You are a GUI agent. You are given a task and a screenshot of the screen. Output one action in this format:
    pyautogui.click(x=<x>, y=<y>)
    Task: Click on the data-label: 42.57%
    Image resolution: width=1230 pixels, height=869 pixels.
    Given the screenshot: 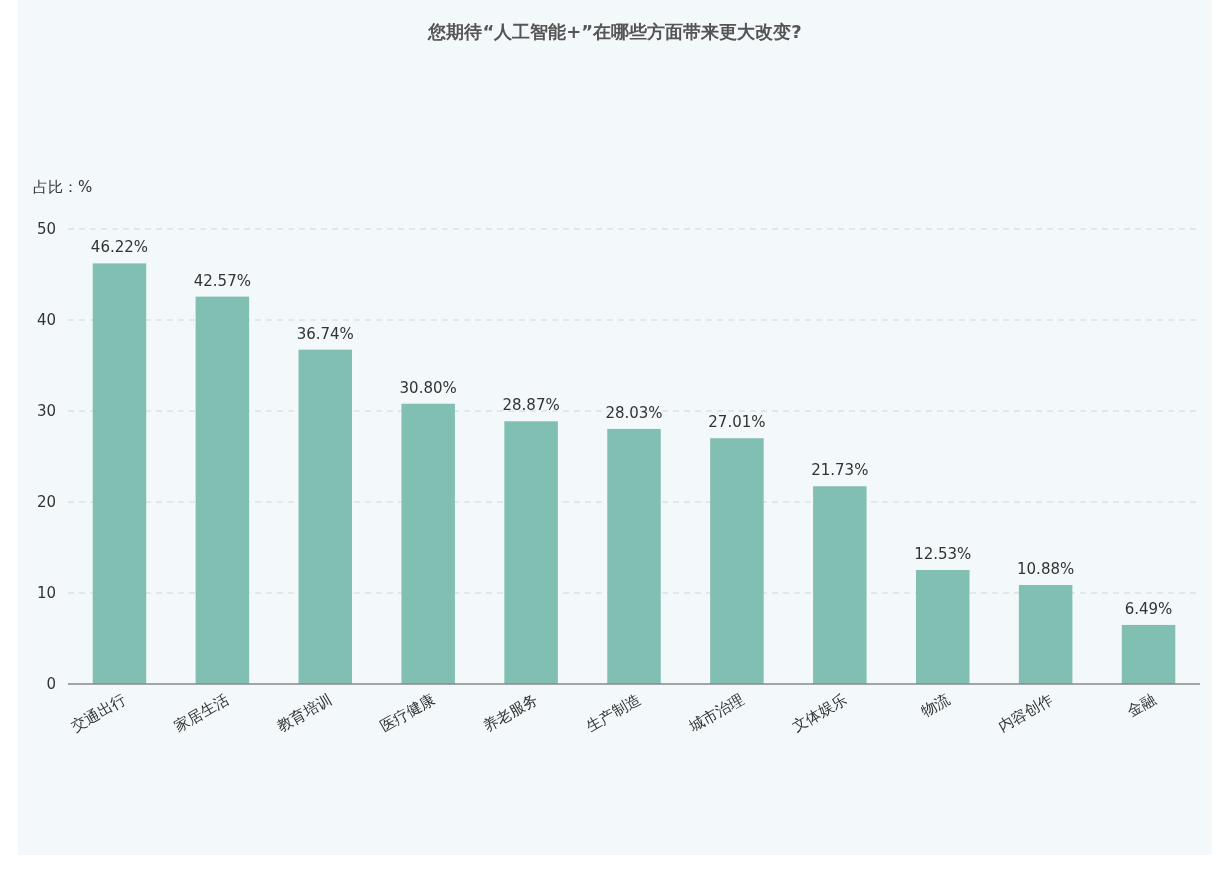 What is the action you would take?
    pyautogui.click(x=222, y=280)
    